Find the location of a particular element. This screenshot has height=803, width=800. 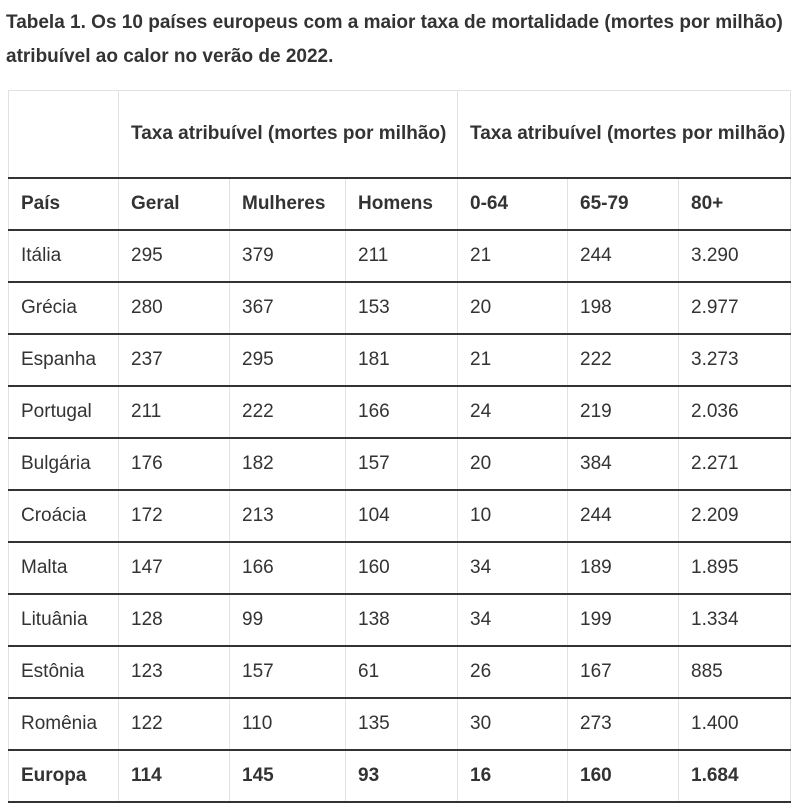

country-cell: Itália is located at coordinates (63, 256).